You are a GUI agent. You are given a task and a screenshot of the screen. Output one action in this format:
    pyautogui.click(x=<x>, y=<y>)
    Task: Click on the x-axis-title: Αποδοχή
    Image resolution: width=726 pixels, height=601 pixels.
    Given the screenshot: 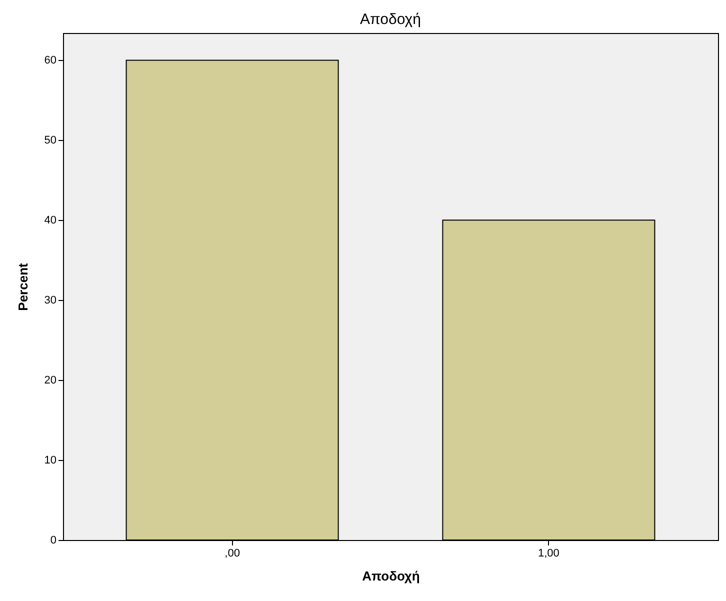 What is the action you would take?
    pyautogui.click(x=391, y=576)
    